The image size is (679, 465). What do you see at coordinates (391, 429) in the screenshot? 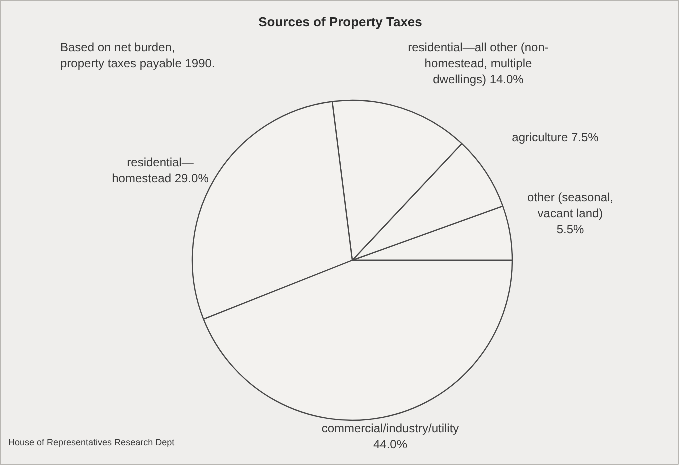
I see `slice-label: commercial/industry/utility` at bounding box center [391, 429].